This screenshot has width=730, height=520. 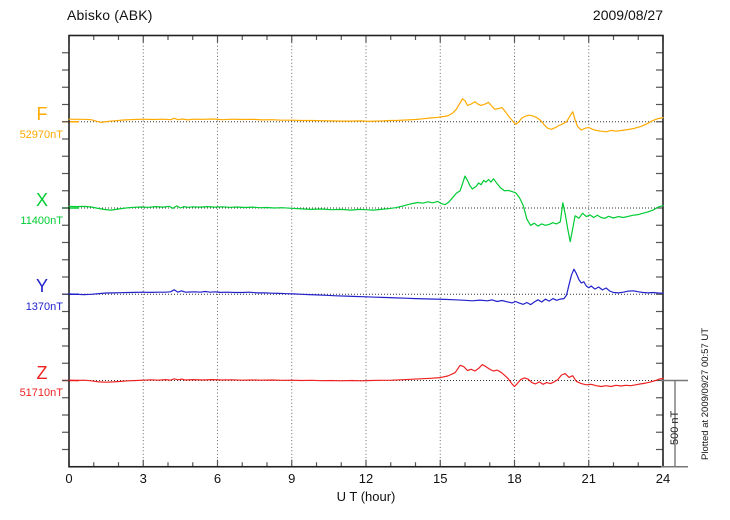 I want to click on series-baseline-x: 11400nT, so click(x=41, y=221).